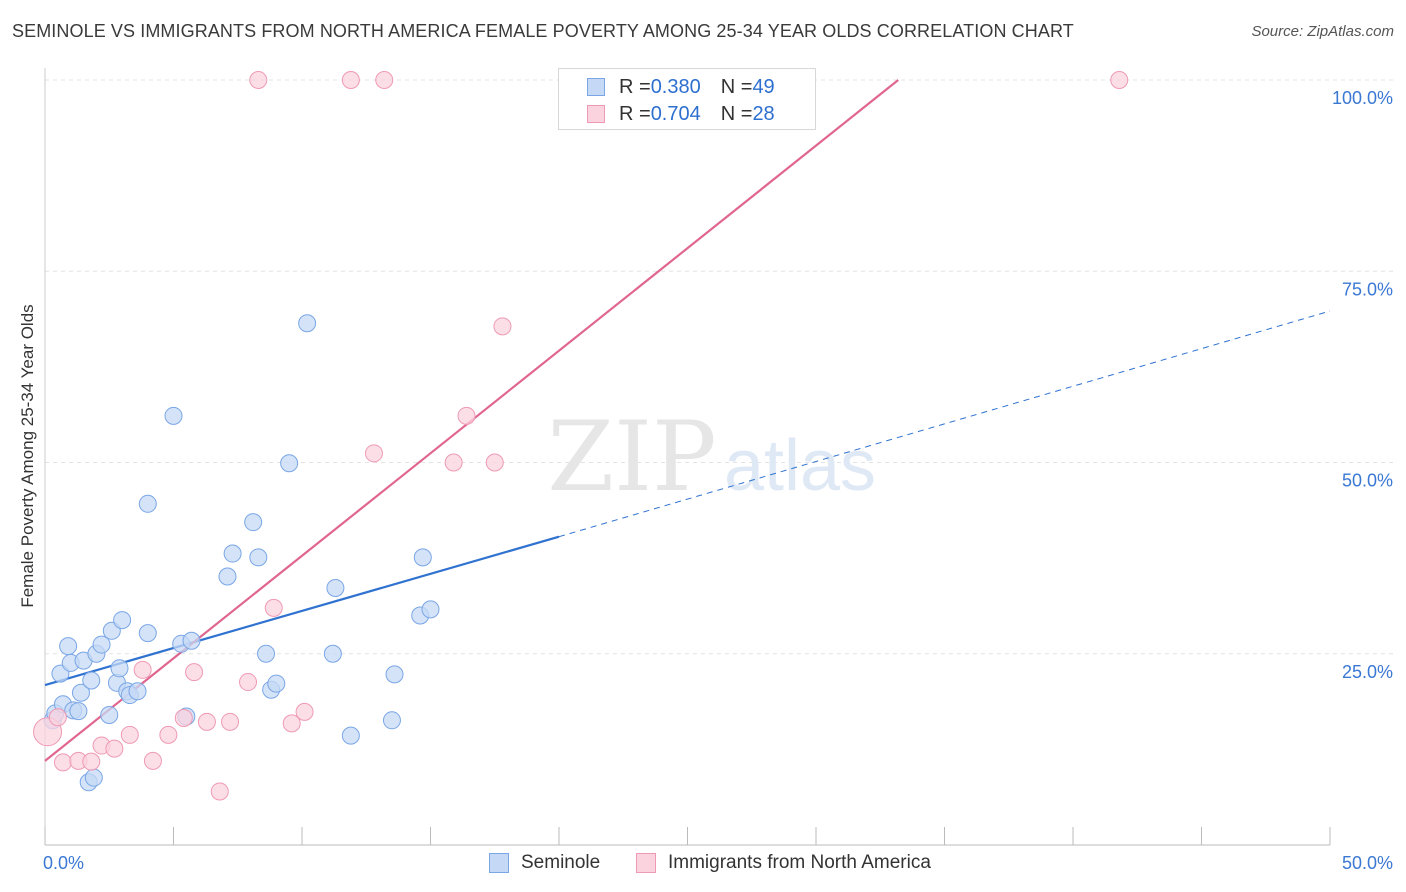 This screenshot has height=892, width=1406. I want to click on bottom-legend-immigrants: Immigrants from North America, so click(783, 863).